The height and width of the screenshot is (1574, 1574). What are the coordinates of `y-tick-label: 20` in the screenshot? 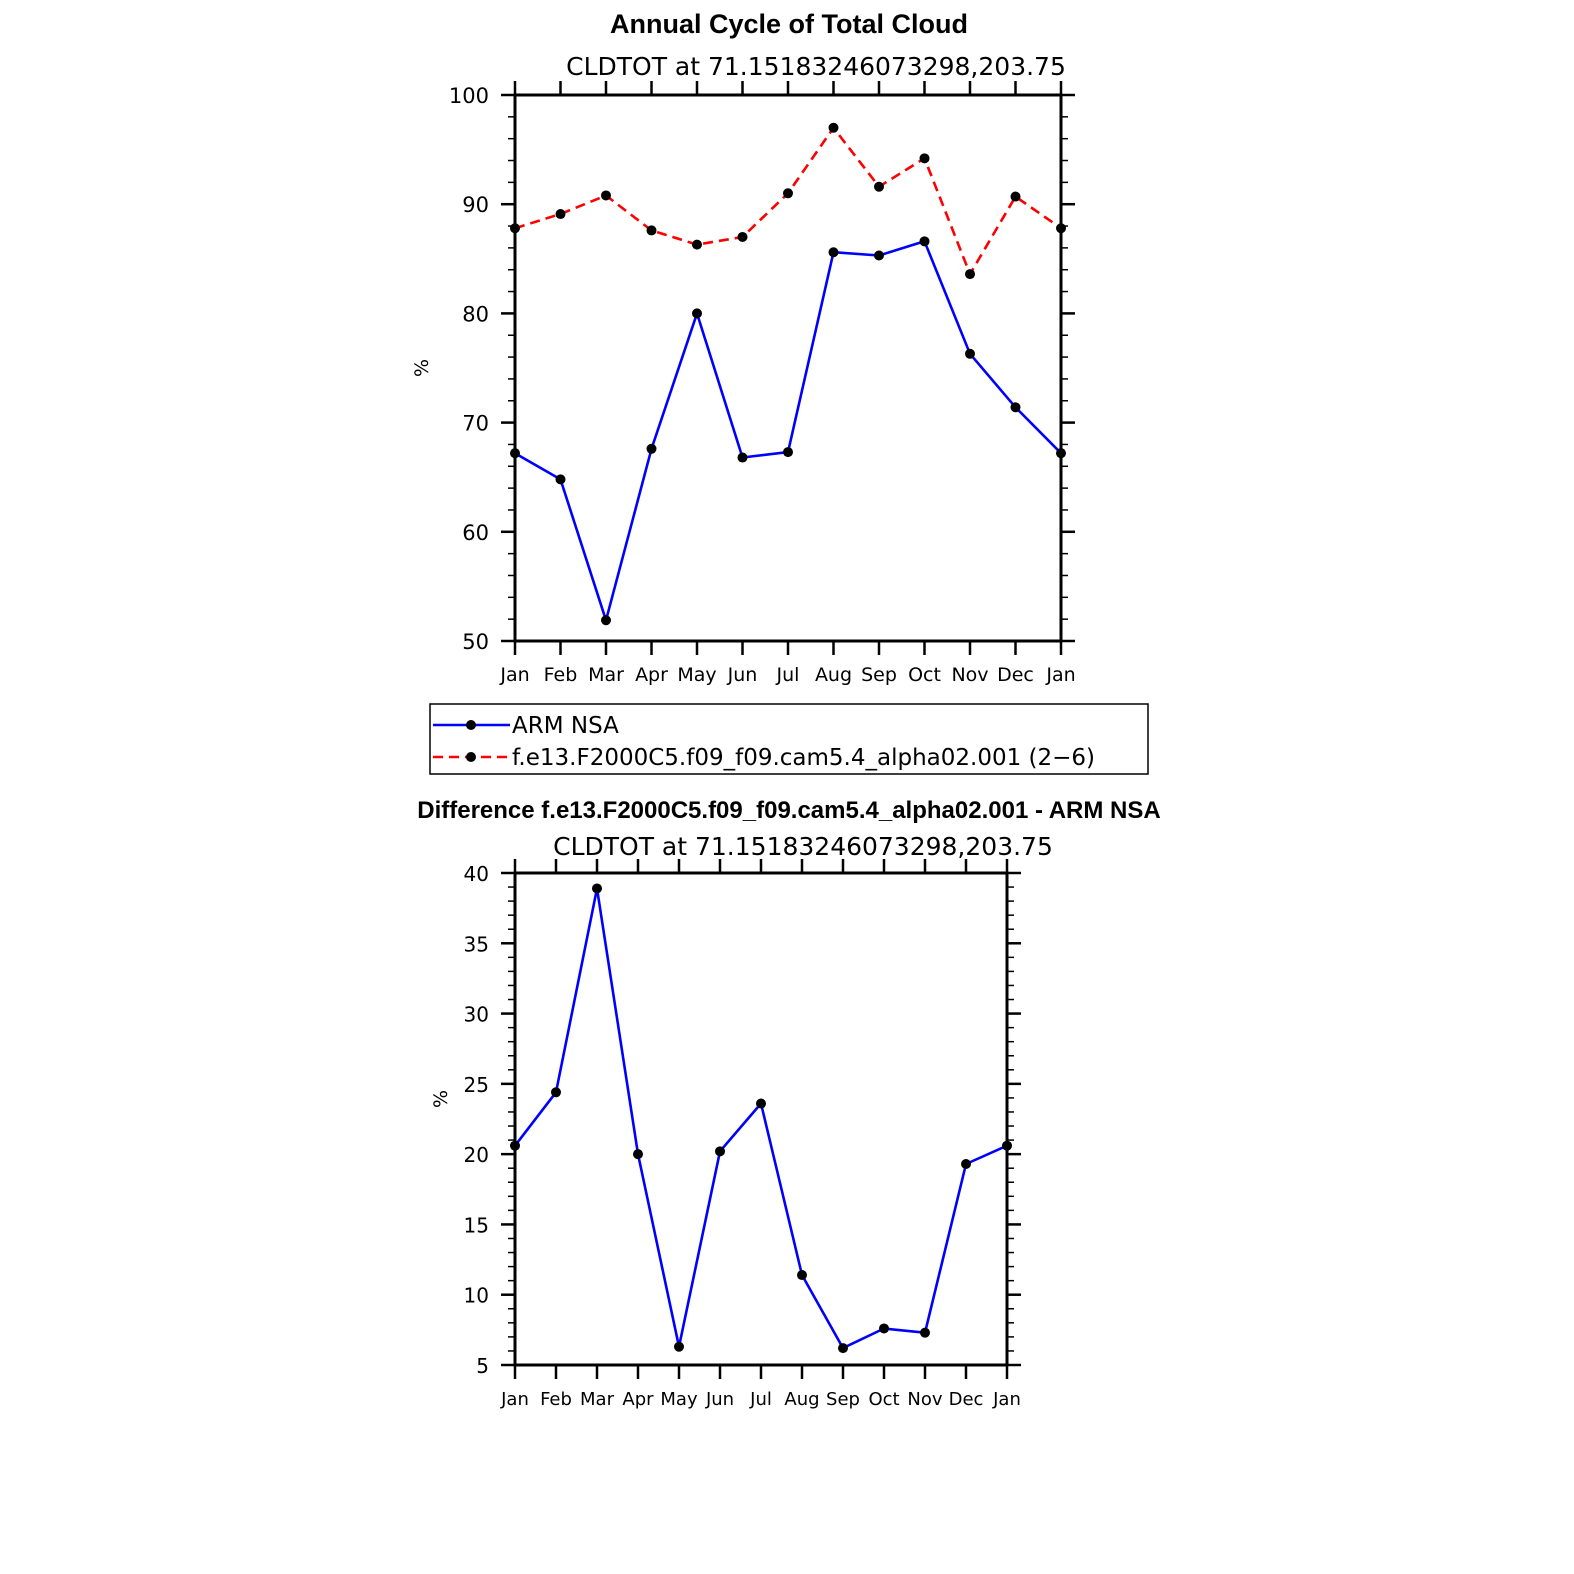 It's located at (476, 1155).